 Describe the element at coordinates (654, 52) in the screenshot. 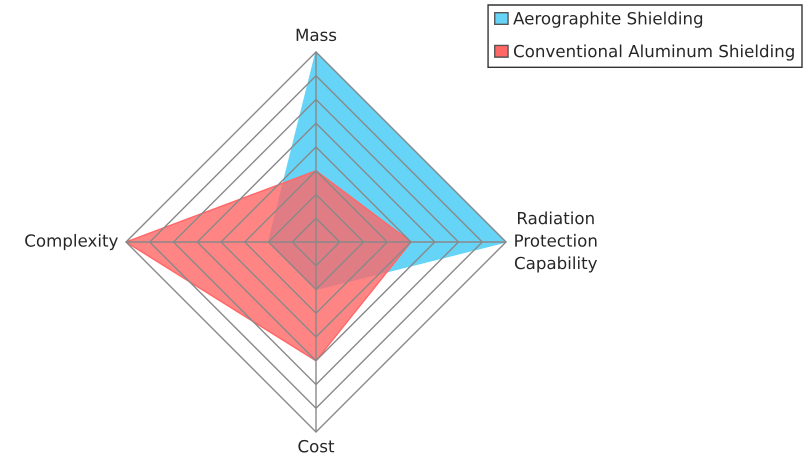

I see `legend-label: Conventional Aluminum Shielding` at that location.